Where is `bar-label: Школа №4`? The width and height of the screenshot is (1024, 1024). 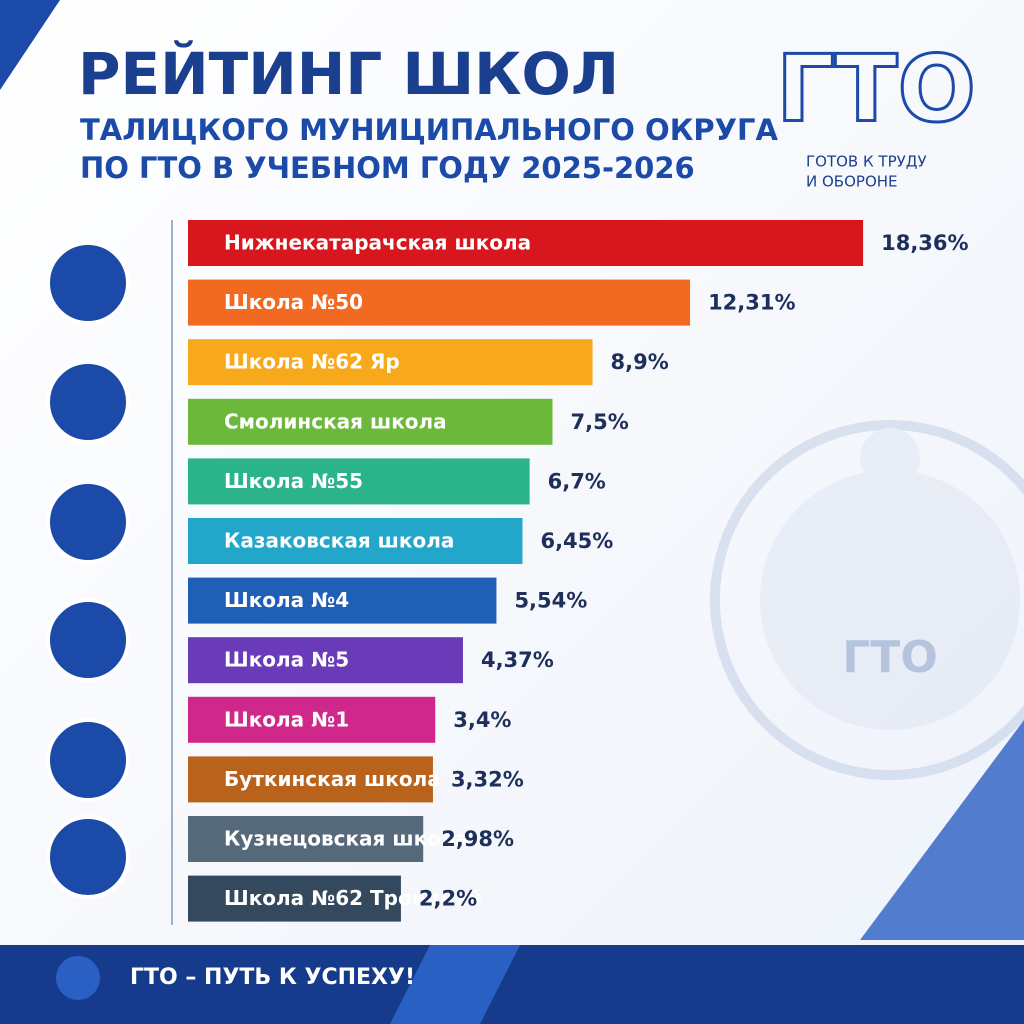
bar-label: Школа №4 is located at coordinates (286, 600).